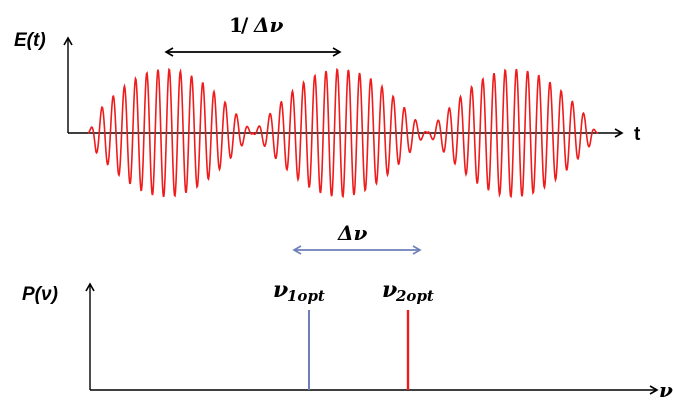  I want to click on spectral-line-2-label: ν 2opt, so click(408, 291).